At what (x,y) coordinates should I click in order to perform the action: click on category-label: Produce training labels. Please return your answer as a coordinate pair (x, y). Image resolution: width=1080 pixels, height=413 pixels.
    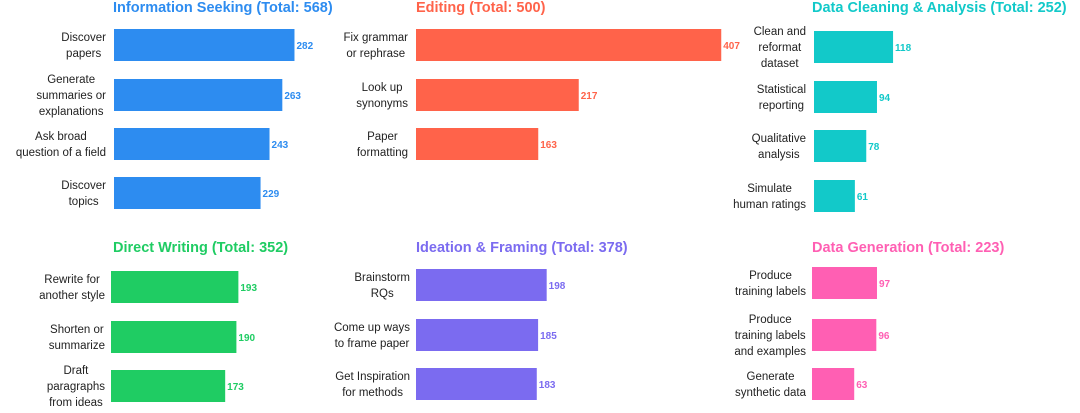
    Looking at the image, I should click on (770, 284).